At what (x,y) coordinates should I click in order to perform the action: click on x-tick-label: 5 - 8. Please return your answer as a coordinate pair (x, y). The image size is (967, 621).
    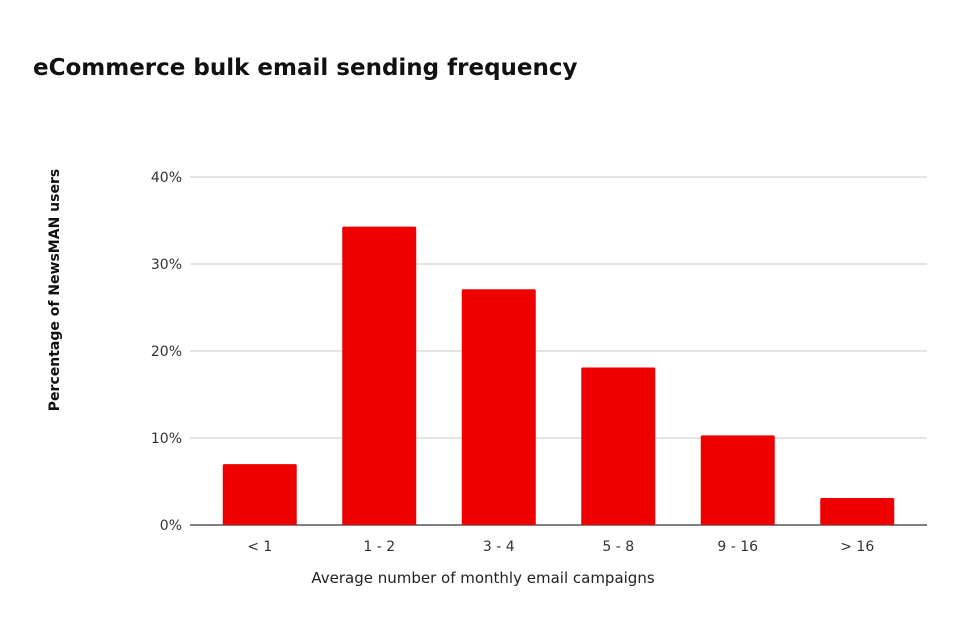
    Looking at the image, I should click on (618, 547).